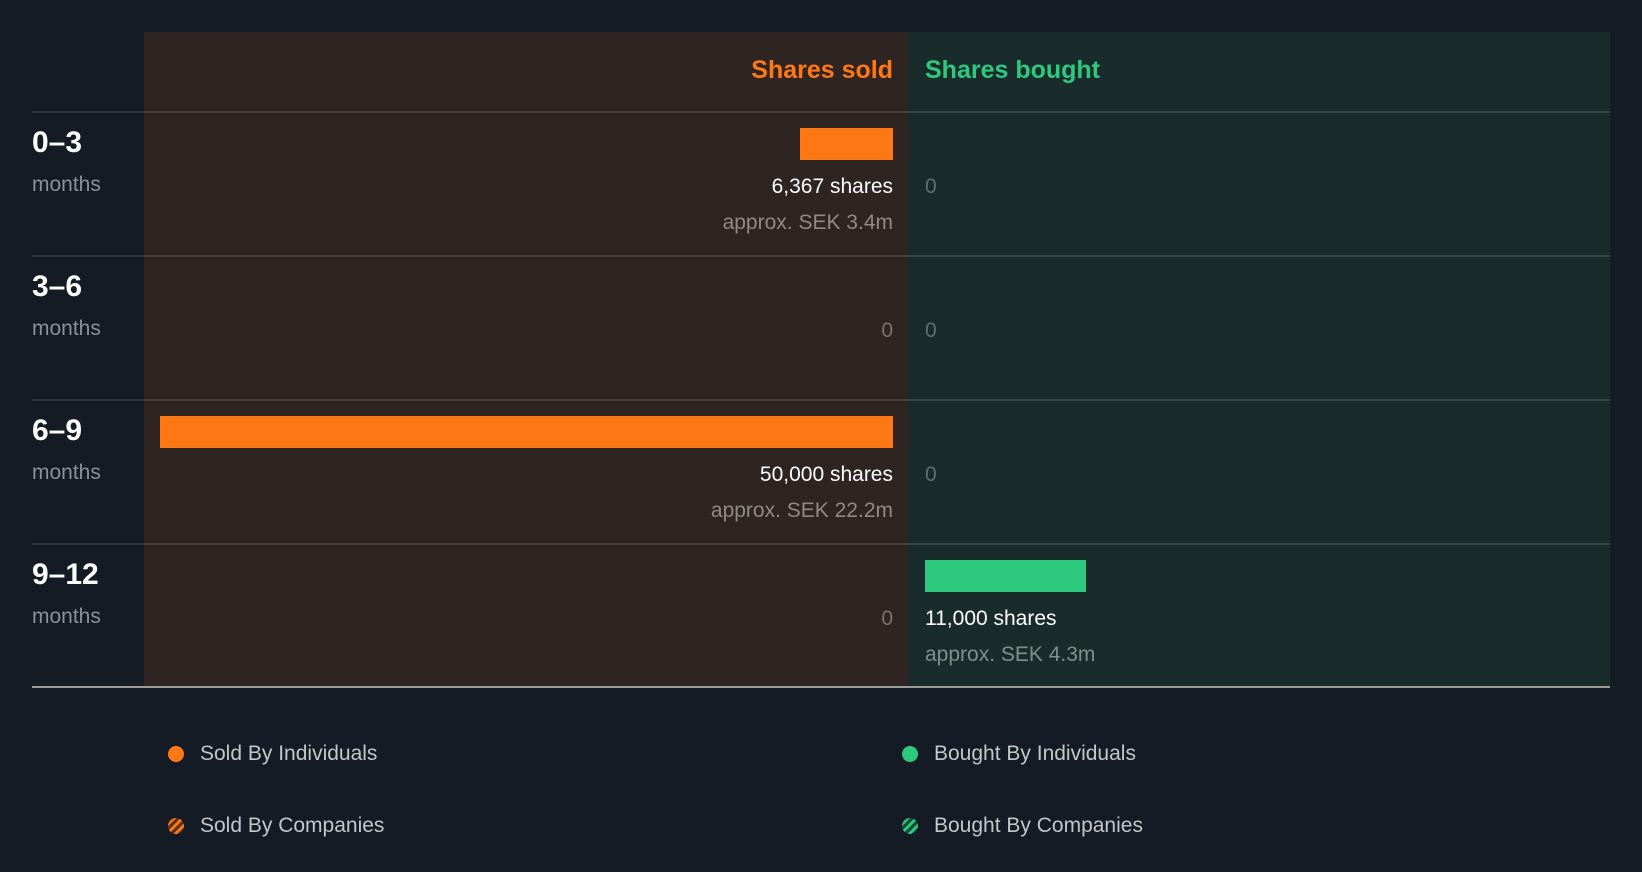  Describe the element at coordinates (65, 574) in the screenshot. I see `period-label: 9–12` at that location.